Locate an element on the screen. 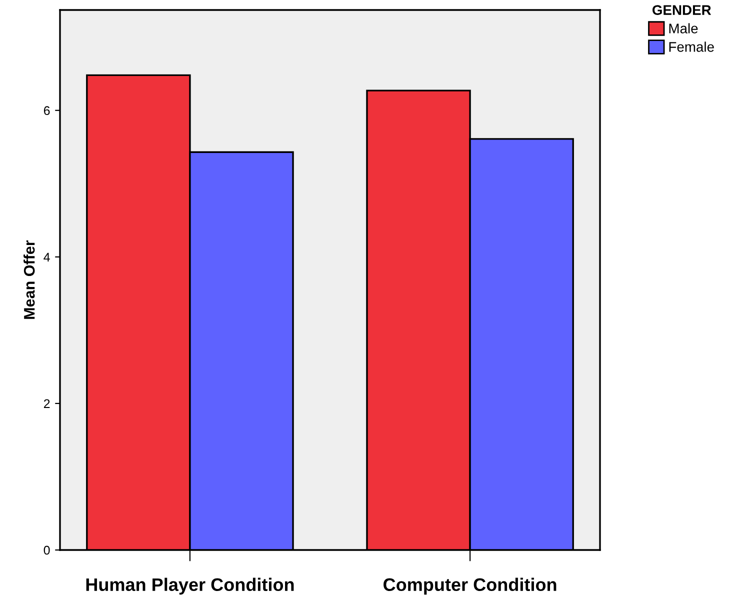 Image resolution: width=740 pixels, height=604 pixels. legend-label: Male is located at coordinates (683, 28).